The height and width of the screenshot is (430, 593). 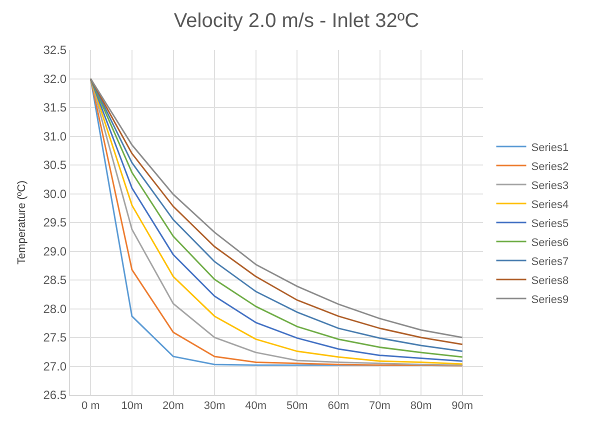 What do you see at coordinates (55, 395) in the screenshot?
I see `y-tick-label: 26.5` at bounding box center [55, 395].